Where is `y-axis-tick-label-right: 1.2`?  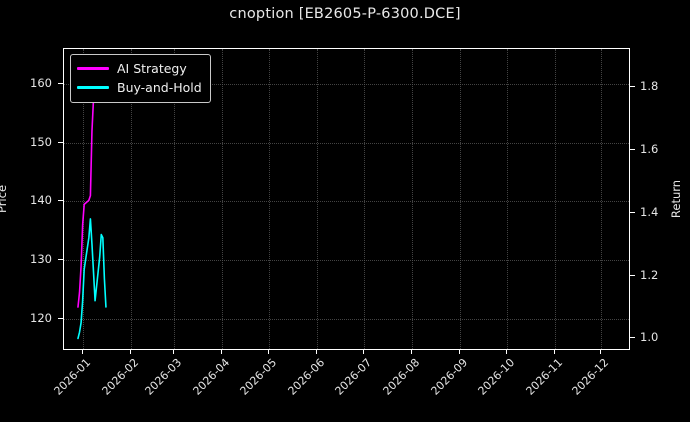
y-axis-tick-label-right: 1.2 is located at coordinates (649, 274).